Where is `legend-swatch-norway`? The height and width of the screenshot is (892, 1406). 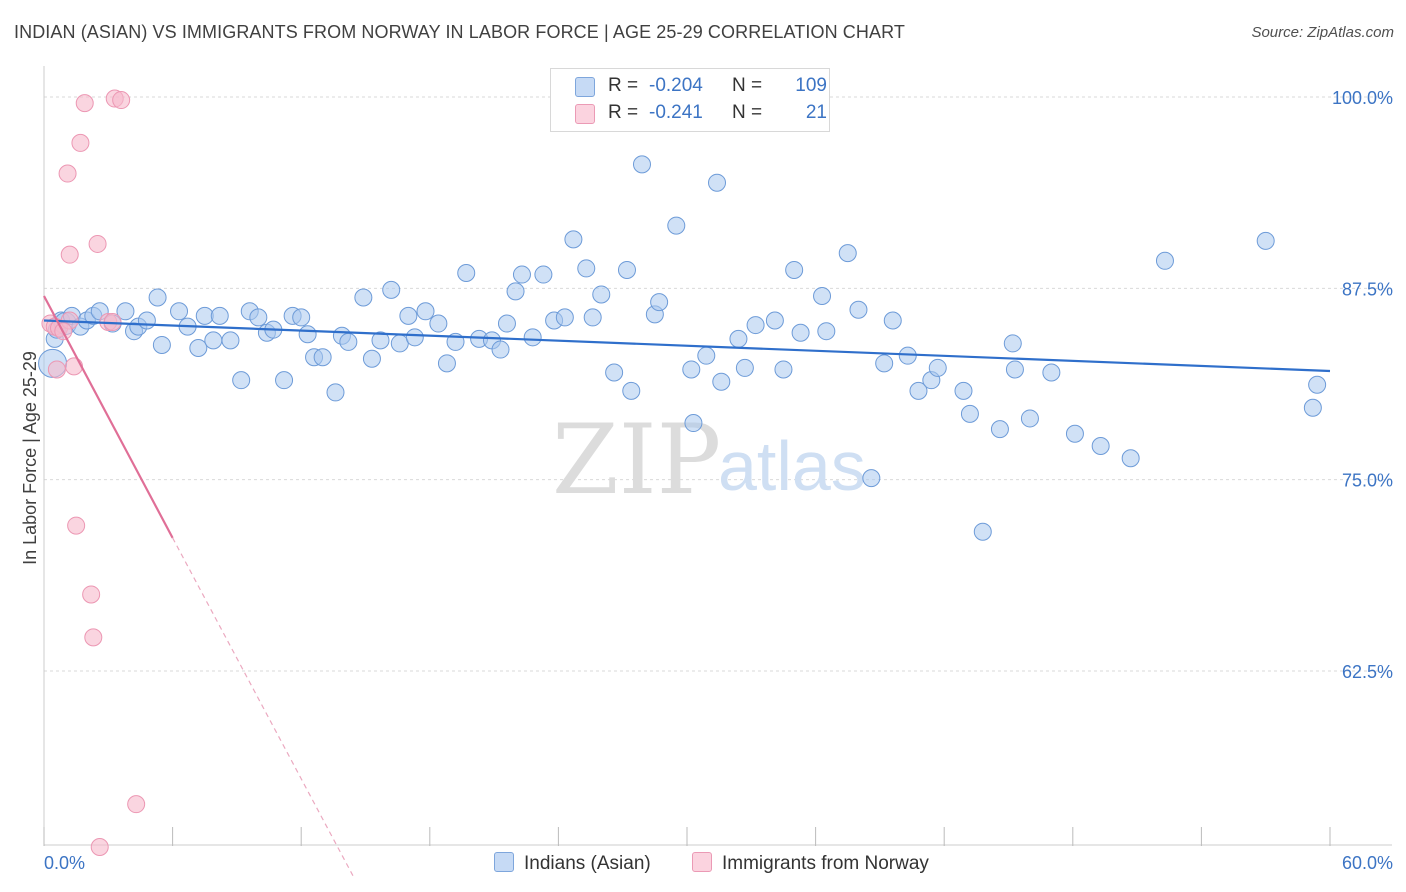 legend-swatch-norway is located at coordinates (585, 114).